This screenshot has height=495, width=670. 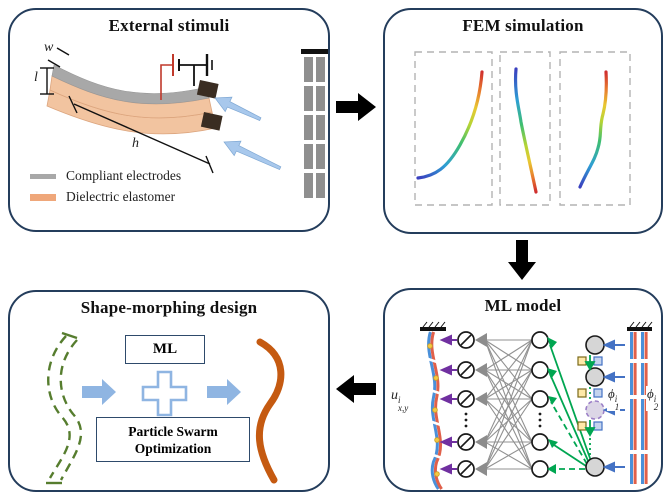 I want to click on stimulus-arrow-top, so click(x=238, y=108).